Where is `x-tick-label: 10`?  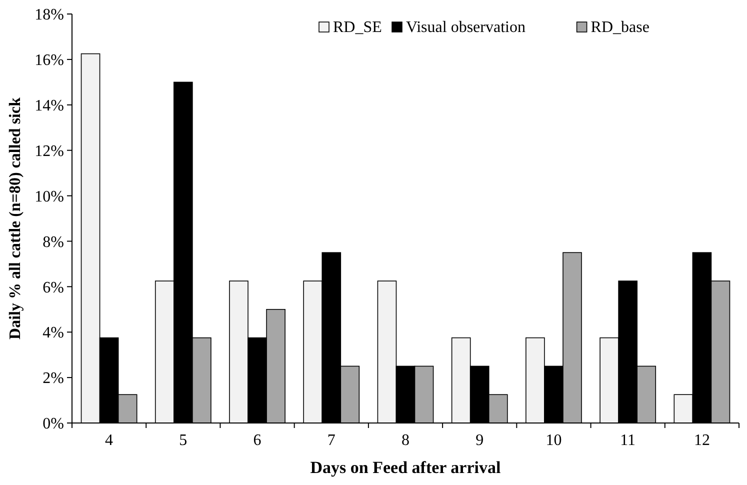
x-tick-label: 10 is located at coordinates (554, 440).